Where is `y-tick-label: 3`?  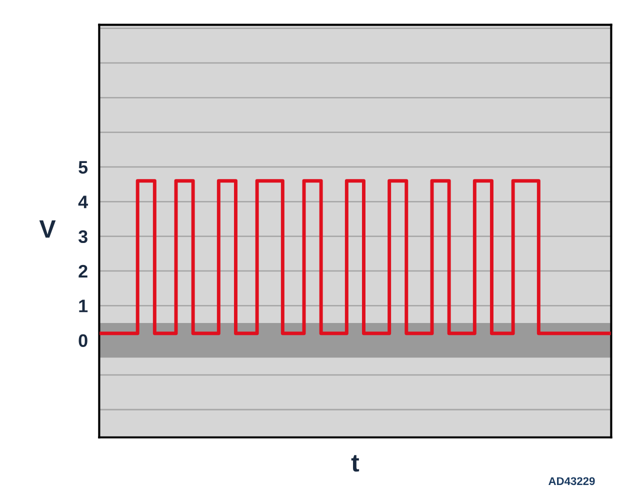
y-tick-label: 3 is located at coordinates (83, 237).